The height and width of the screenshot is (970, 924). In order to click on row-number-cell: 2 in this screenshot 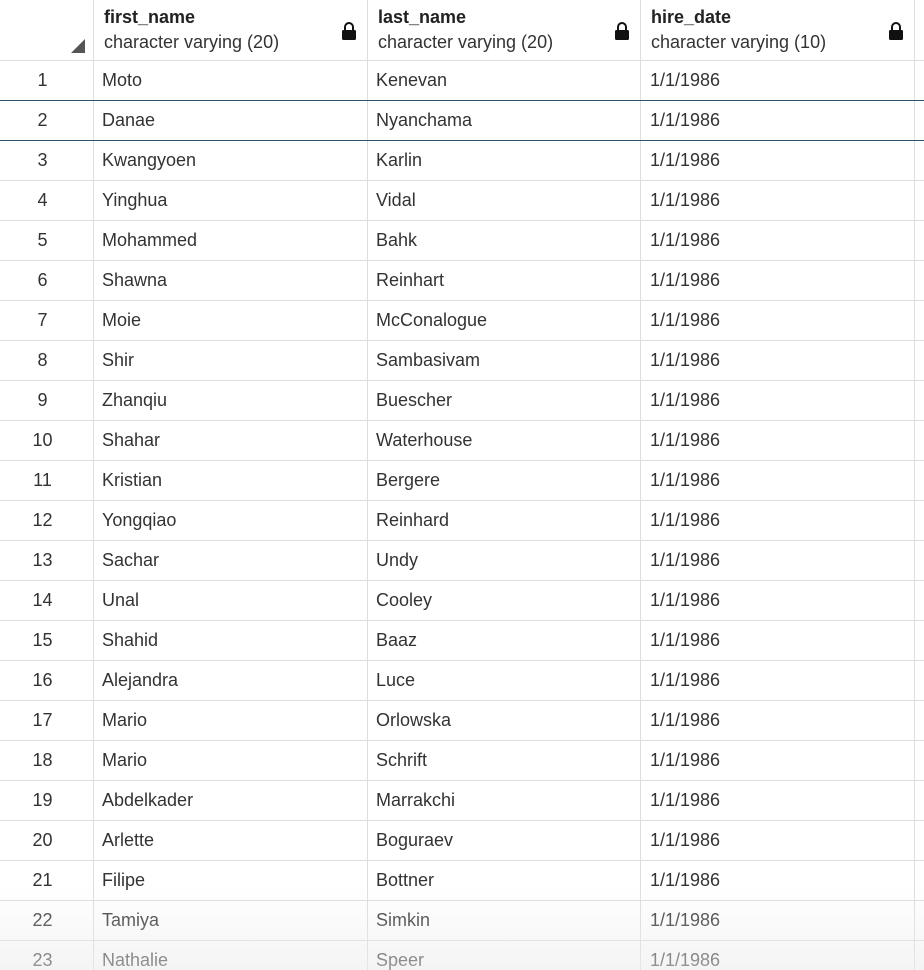, I will do `click(47, 120)`.